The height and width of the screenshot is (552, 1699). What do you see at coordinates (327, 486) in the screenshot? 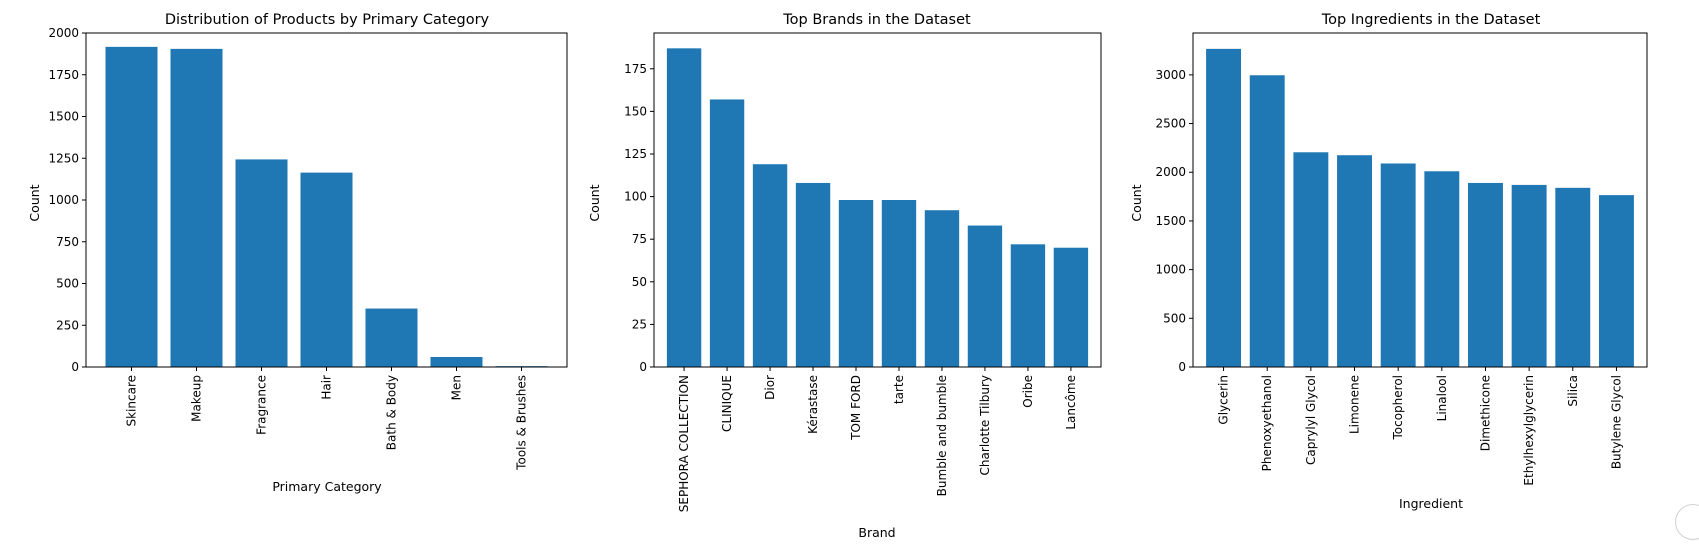
I see `x-axis-label: Primary Category` at bounding box center [327, 486].